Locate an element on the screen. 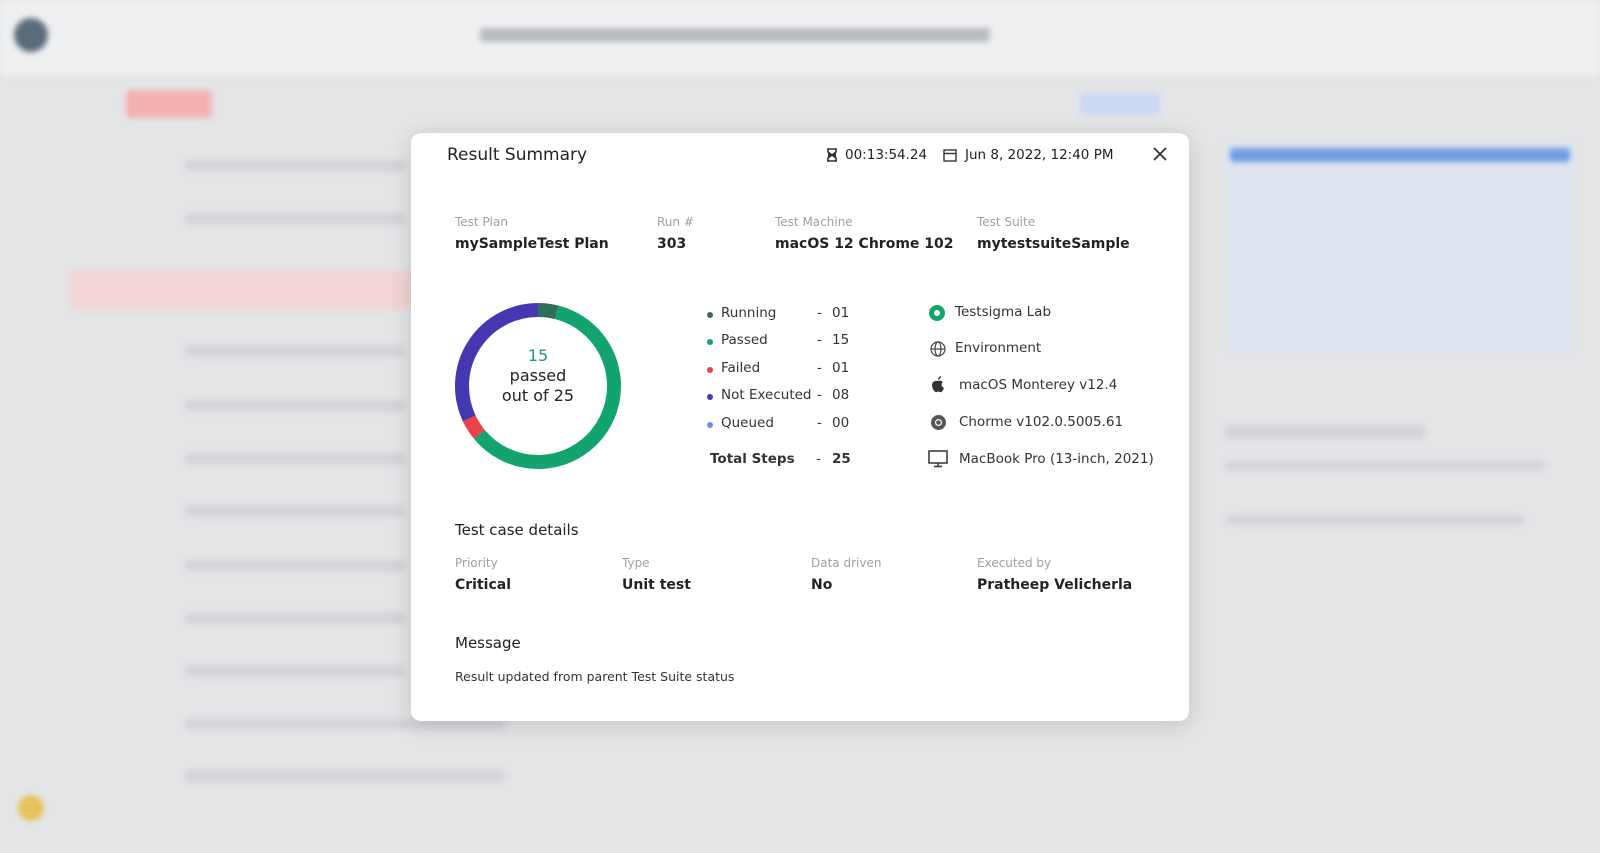  total-steps-value: 25 is located at coordinates (841, 459).